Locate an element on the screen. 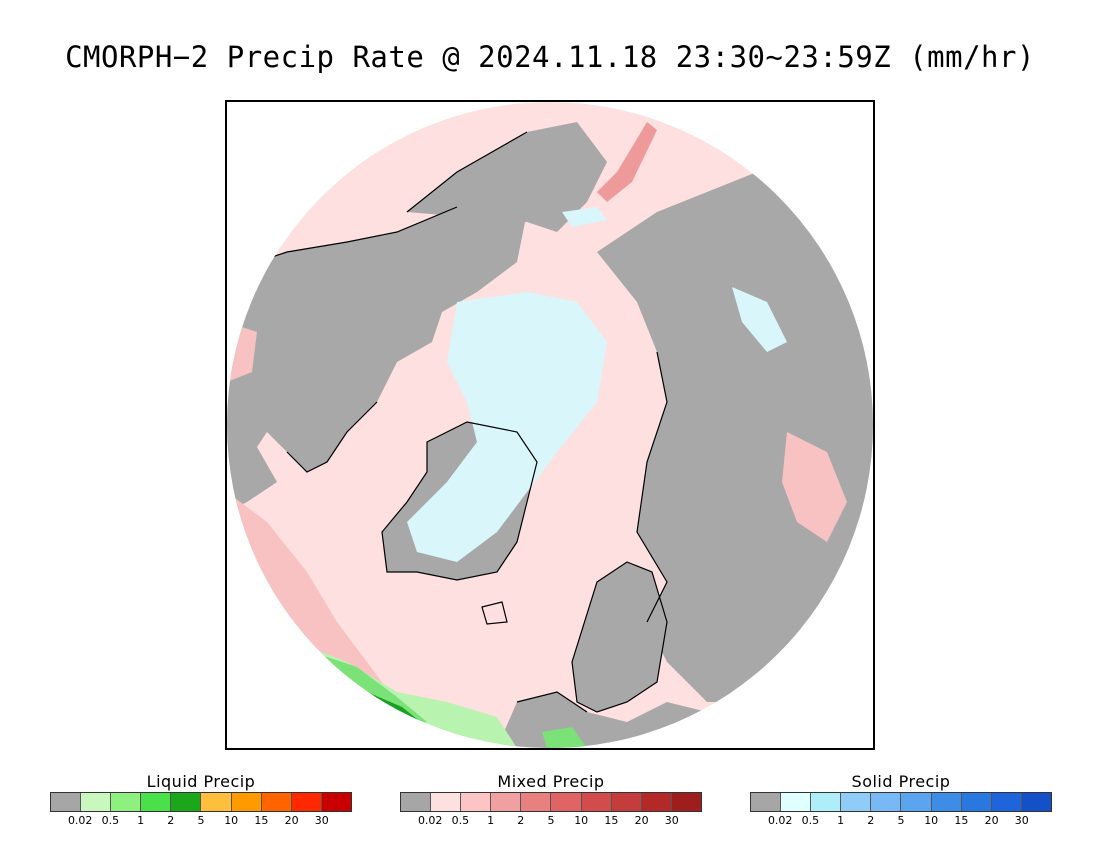 The width and height of the screenshot is (1100, 850). snow-arctic is located at coordinates (507, 427).